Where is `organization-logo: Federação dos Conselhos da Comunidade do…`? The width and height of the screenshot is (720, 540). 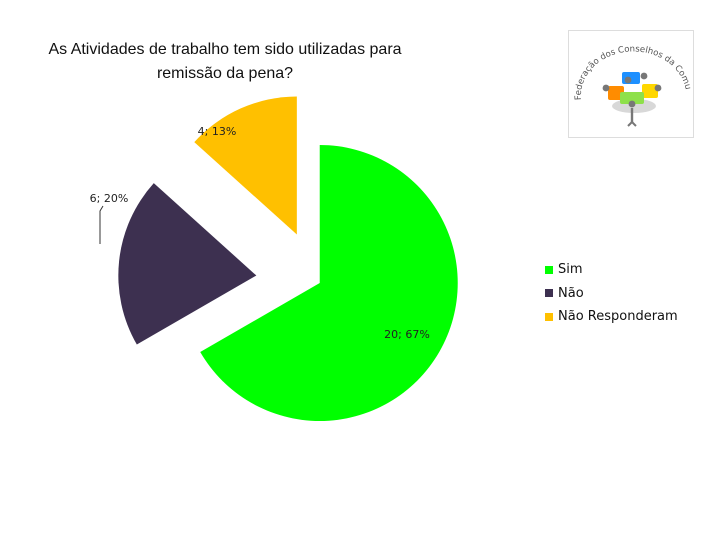 organization-logo: Federação dos Conselhos da Comunidade do… is located at coordinates (631, 84).